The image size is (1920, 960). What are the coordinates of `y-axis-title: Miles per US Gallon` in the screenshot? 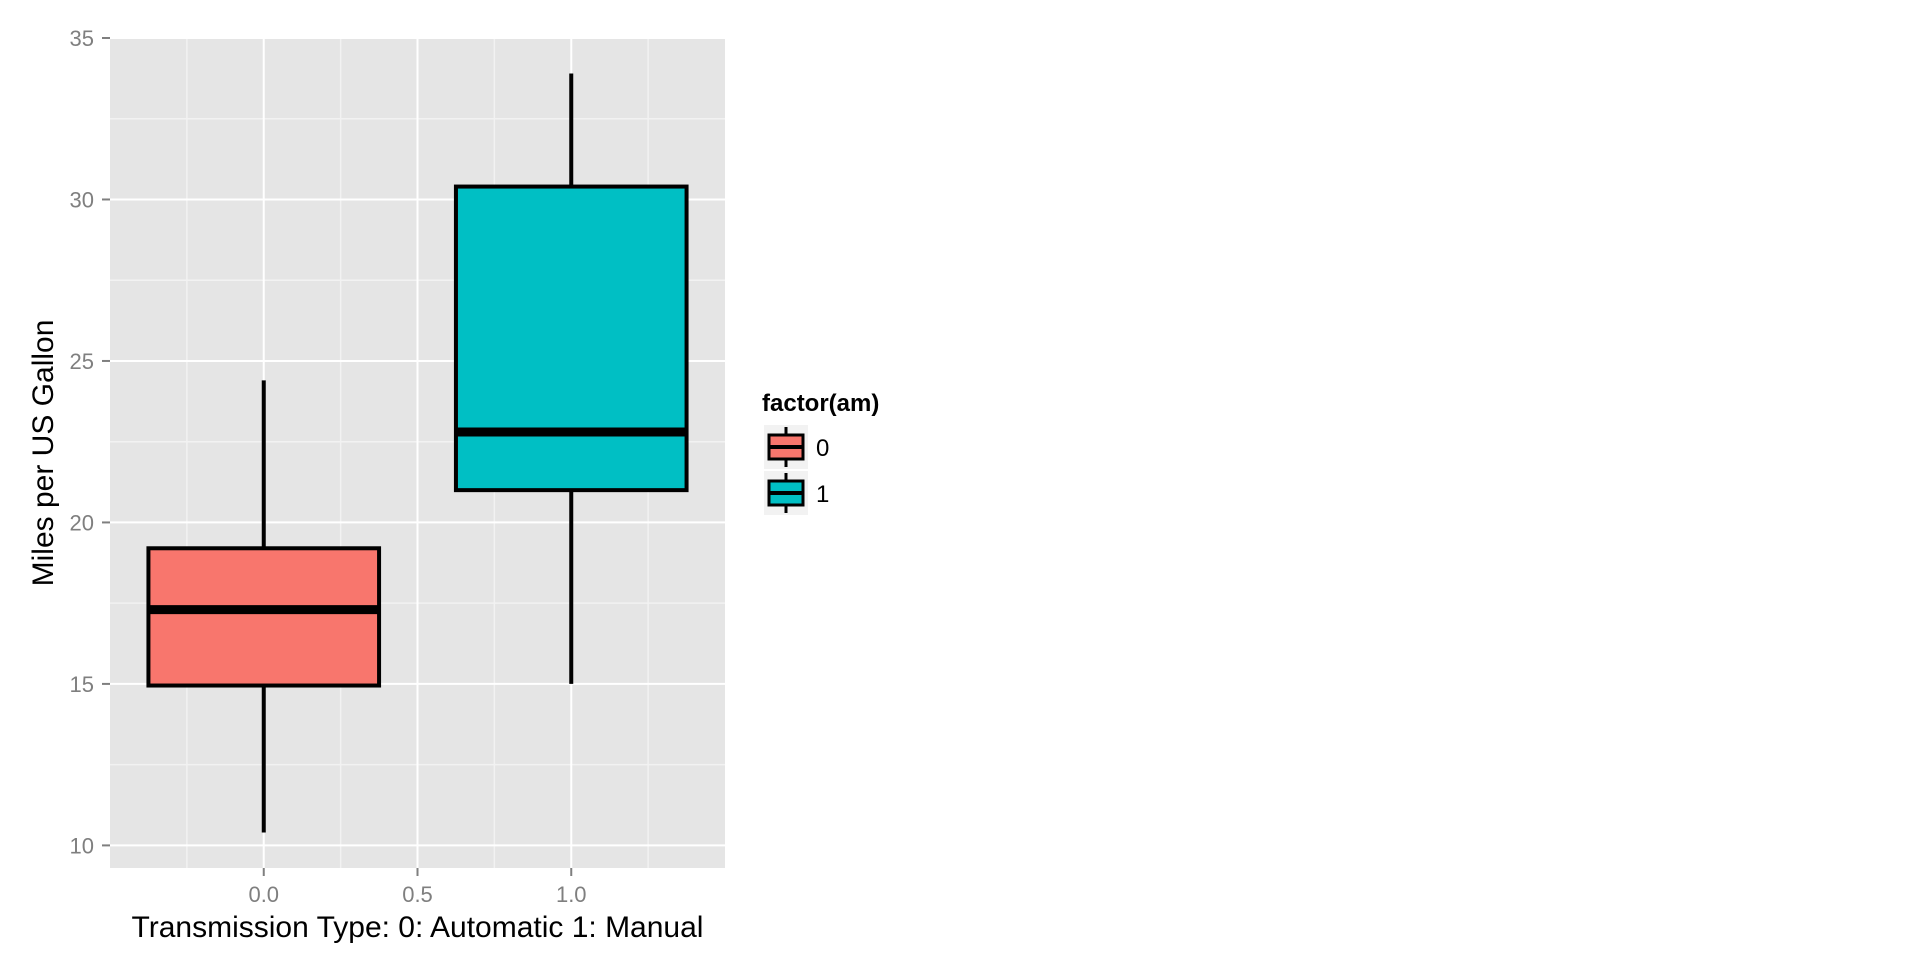 It's located at (43, 453).